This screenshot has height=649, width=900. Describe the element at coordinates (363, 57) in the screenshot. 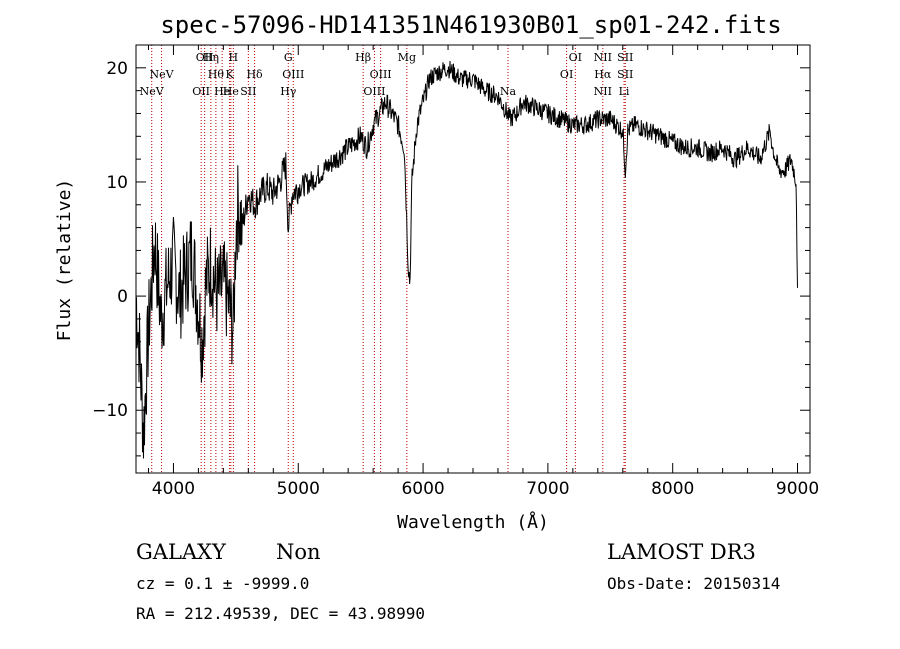

I see `emission-line-label: Hβ` at that location.